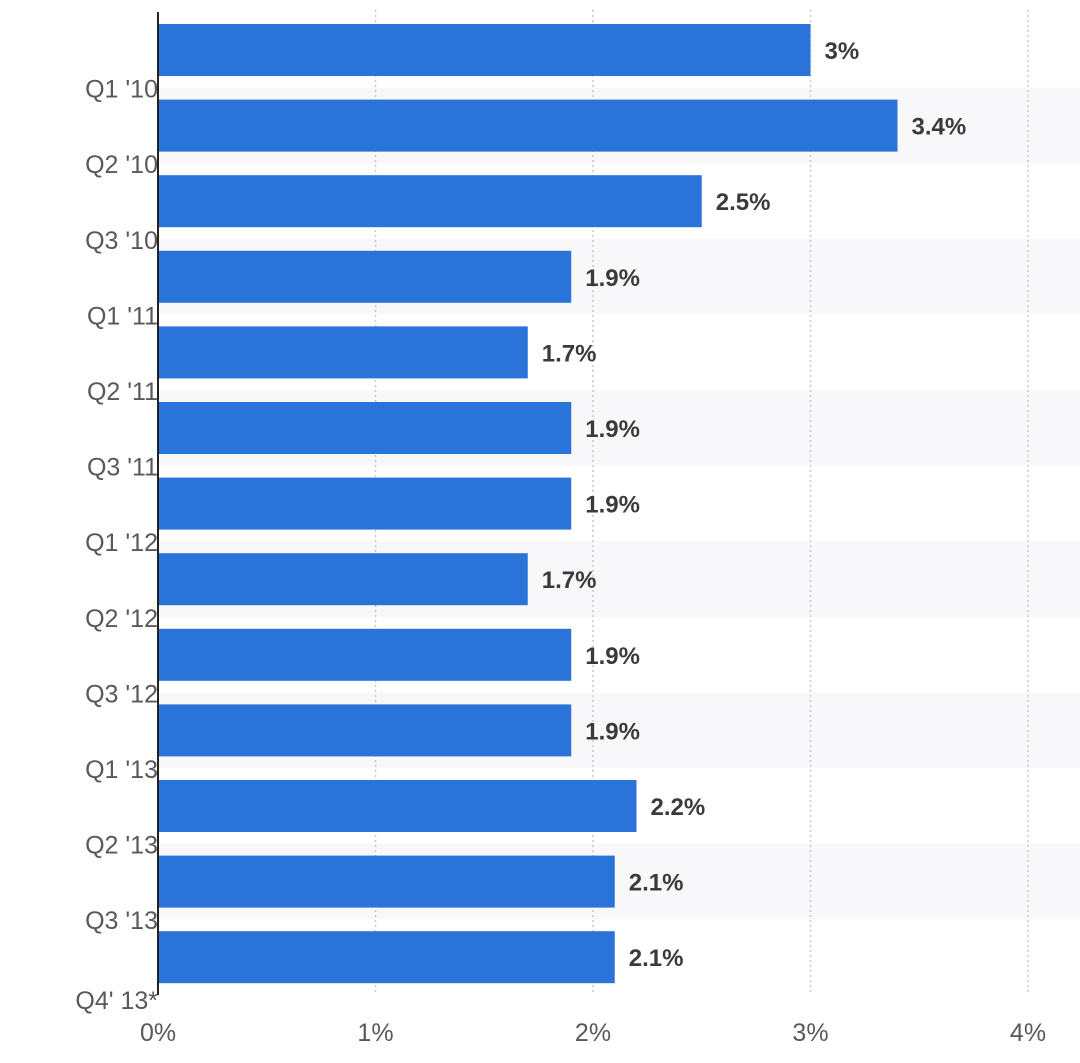 This screenshot has height=1063, width=1080. I want to click on x-tick-label: 1%, so click(375, 1033).